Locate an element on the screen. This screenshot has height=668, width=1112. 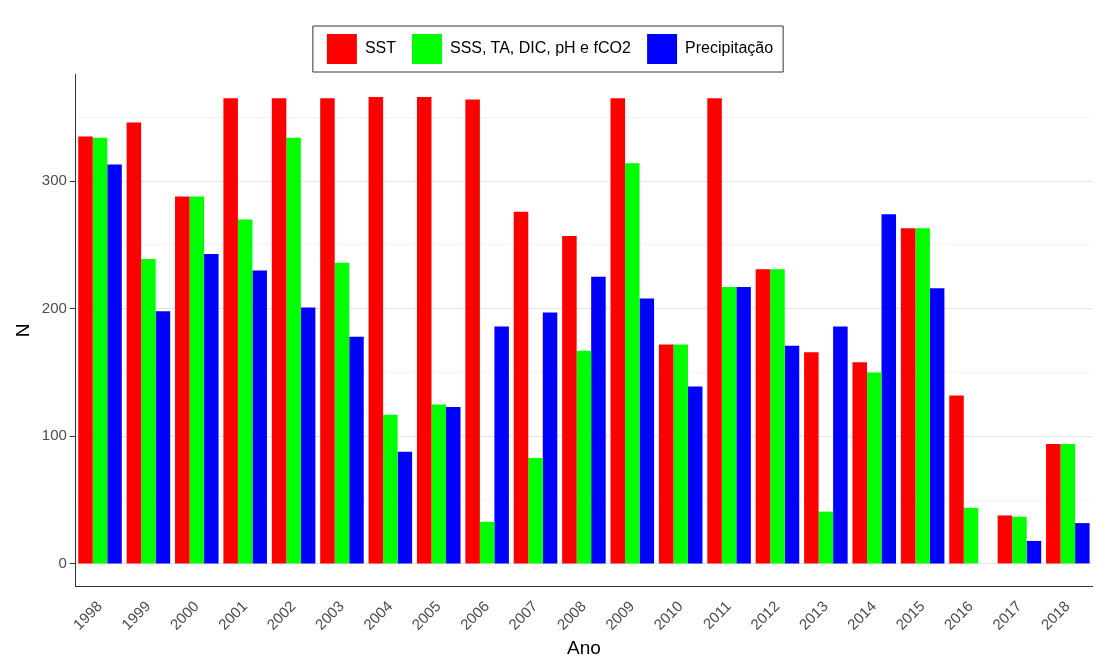
legend-label: SST is located at coordinates (380, 48).